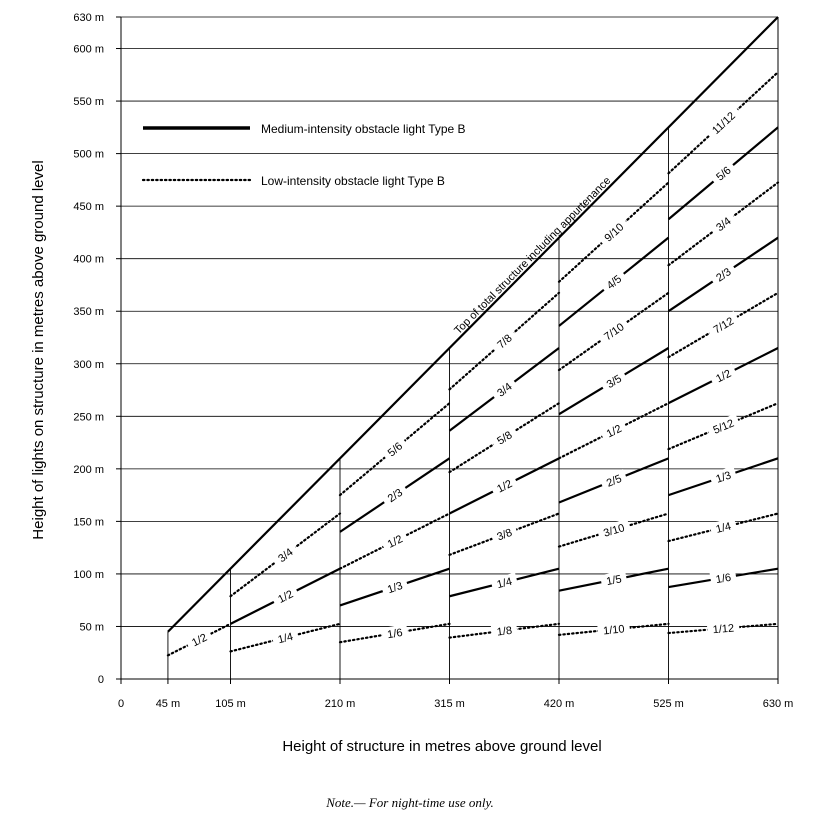 This screenshot has width=824, height=828. Describe the element at coordinates (613, 331) in the screenshot. I see `segment-label-group-18: 7/10` at that location.